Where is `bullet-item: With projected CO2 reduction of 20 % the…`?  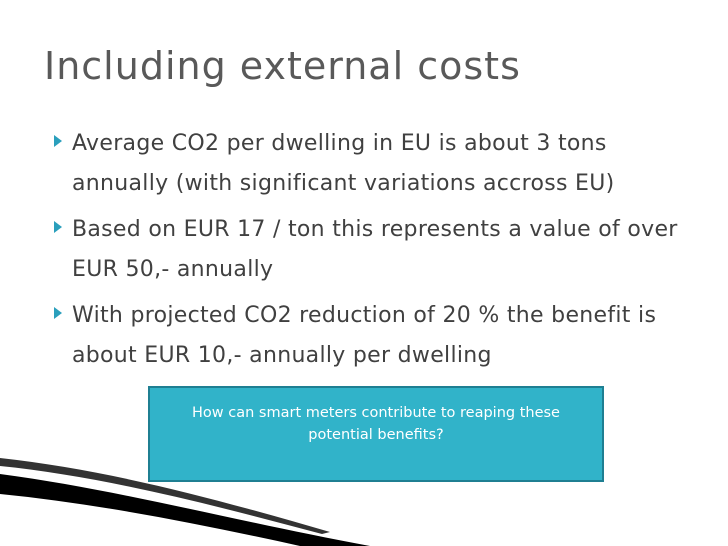
bullet-item: With projected CO2 reduction of 20 % the… is located at coordinates (372, 336).